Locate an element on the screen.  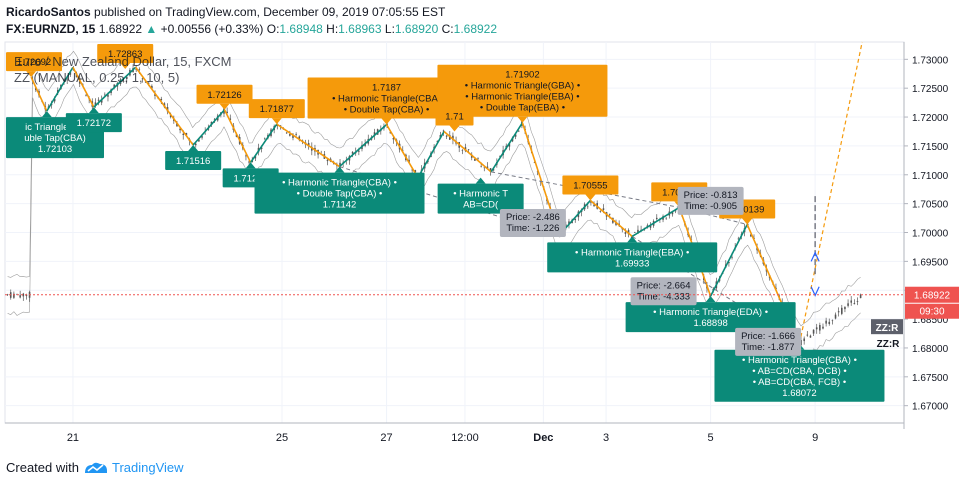
price-time-text: Price: -2.486 is located at coordinates (533, 217).